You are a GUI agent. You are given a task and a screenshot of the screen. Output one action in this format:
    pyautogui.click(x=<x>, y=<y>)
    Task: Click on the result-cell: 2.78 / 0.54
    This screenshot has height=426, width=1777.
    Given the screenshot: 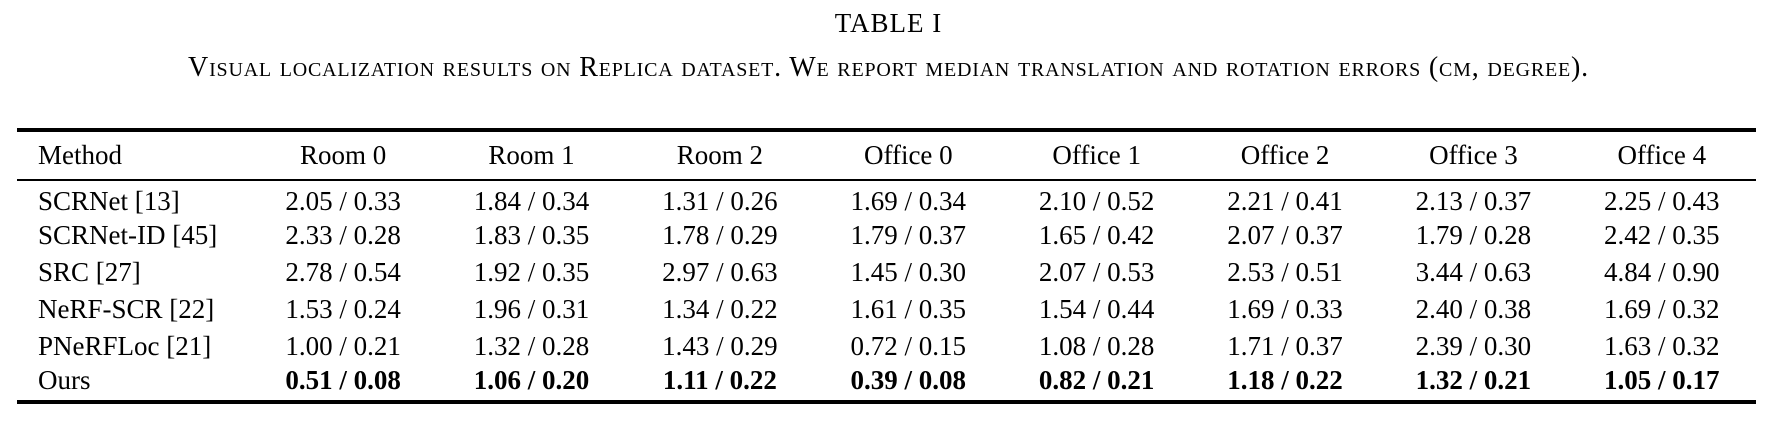 What is the action you would take?
    pyautogui.click(x=343, y=272)
    